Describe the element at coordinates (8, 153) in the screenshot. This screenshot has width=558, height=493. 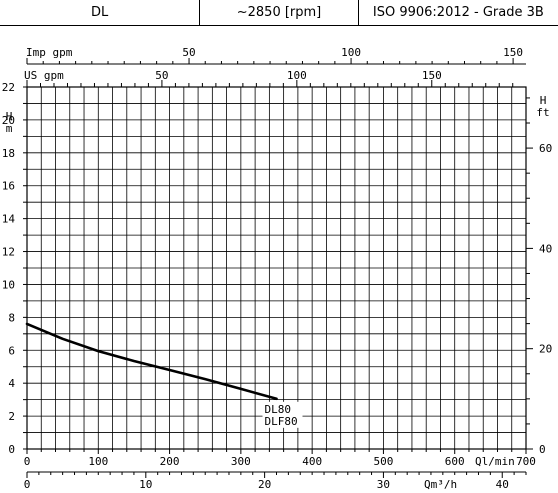
I see `h-m-tick-label: 18` at that location.